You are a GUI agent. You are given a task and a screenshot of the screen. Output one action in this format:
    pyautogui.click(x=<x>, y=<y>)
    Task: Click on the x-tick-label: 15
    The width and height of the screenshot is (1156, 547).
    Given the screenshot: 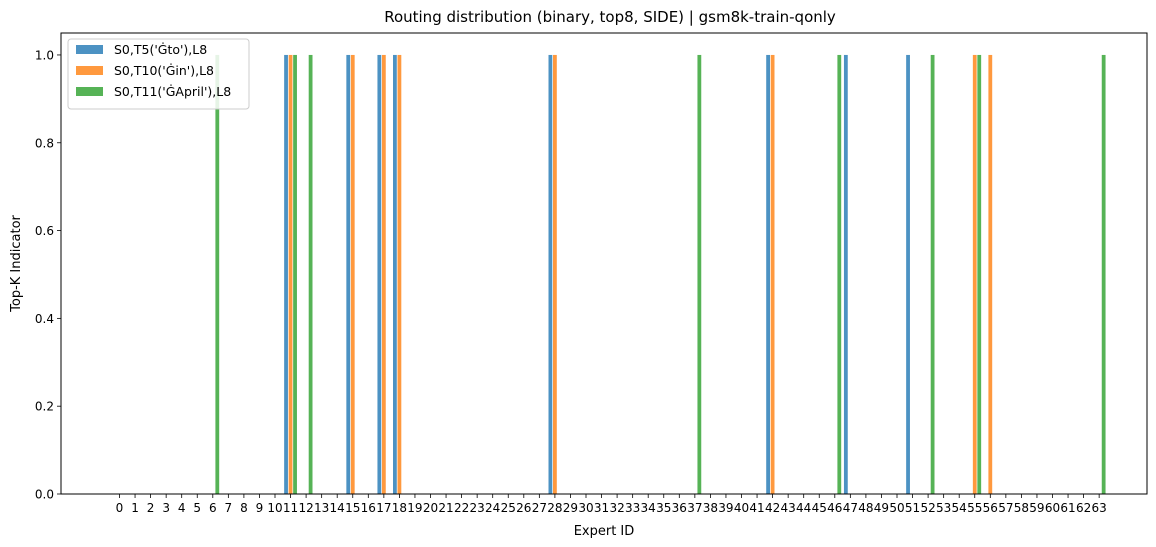 What is the action you would take?
    pyautogui.click(x=352, y=508)
    